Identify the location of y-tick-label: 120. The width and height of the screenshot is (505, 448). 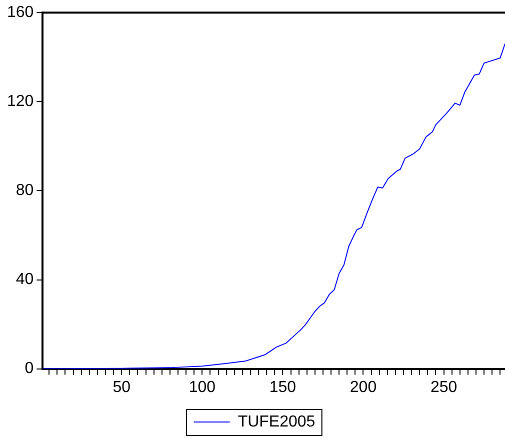
(20, 101).